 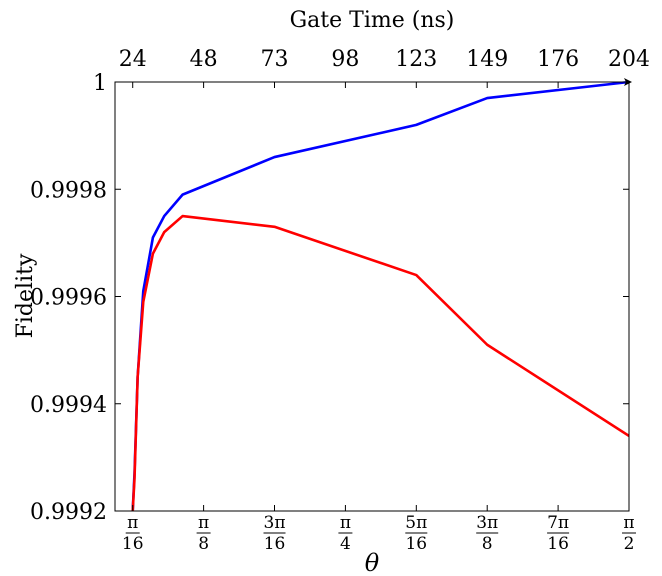 I want to click on x-tick-label: π16, so click(x=133, y=533).